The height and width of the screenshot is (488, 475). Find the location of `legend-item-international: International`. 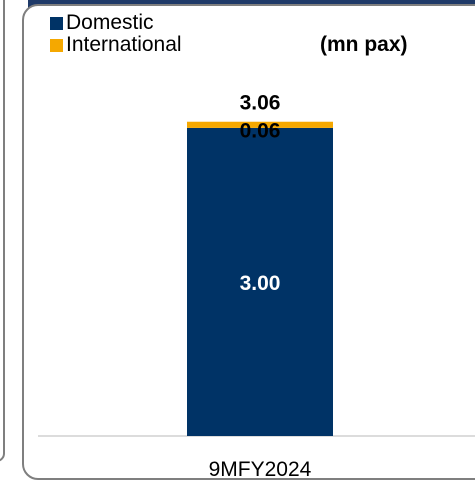

legend-item-international: International is located at coordinates (116, 45).